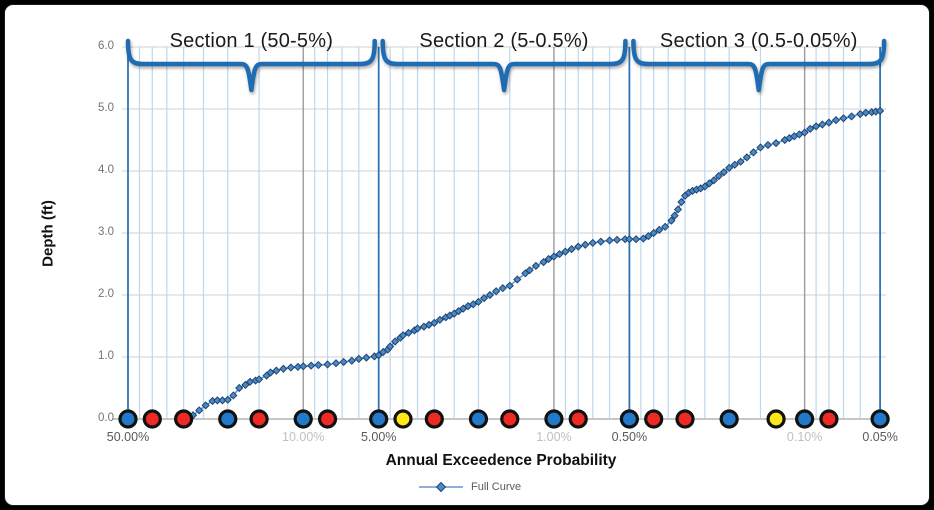 The height and width of the screenshot is (510, 934). What do you see at coordinates (758, 41) in the screenshot?
I see `section-3-label: Section 3 (0.5-0.05%)` at bounding box center [758, 41].